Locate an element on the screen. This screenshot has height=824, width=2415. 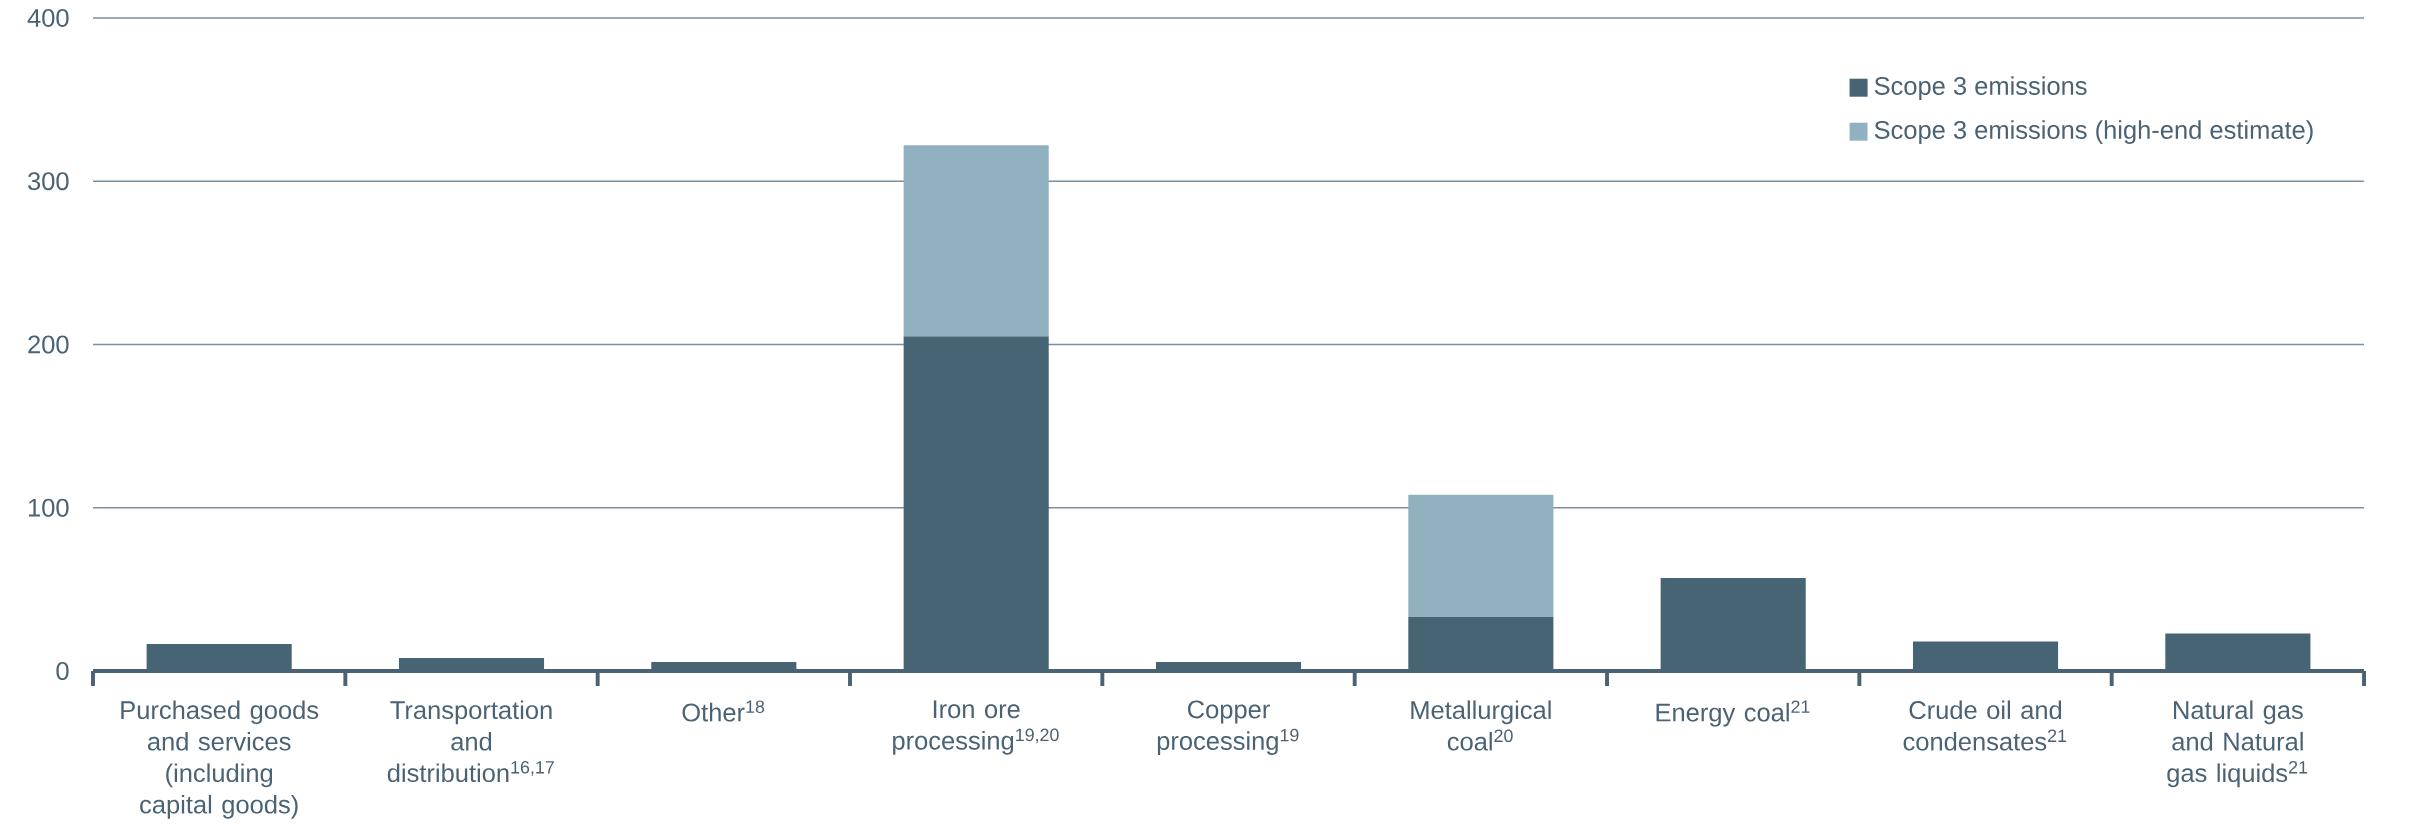
y-tick-label: 200 is located at coordinates (48, 344).